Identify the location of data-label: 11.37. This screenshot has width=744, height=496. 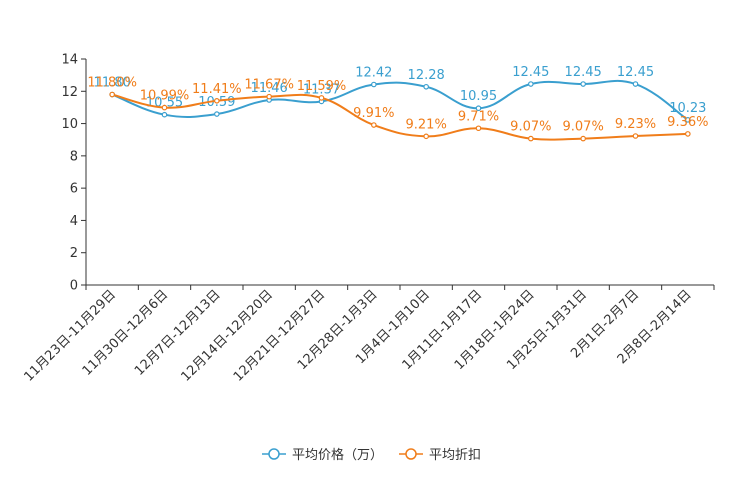
(321, 89).